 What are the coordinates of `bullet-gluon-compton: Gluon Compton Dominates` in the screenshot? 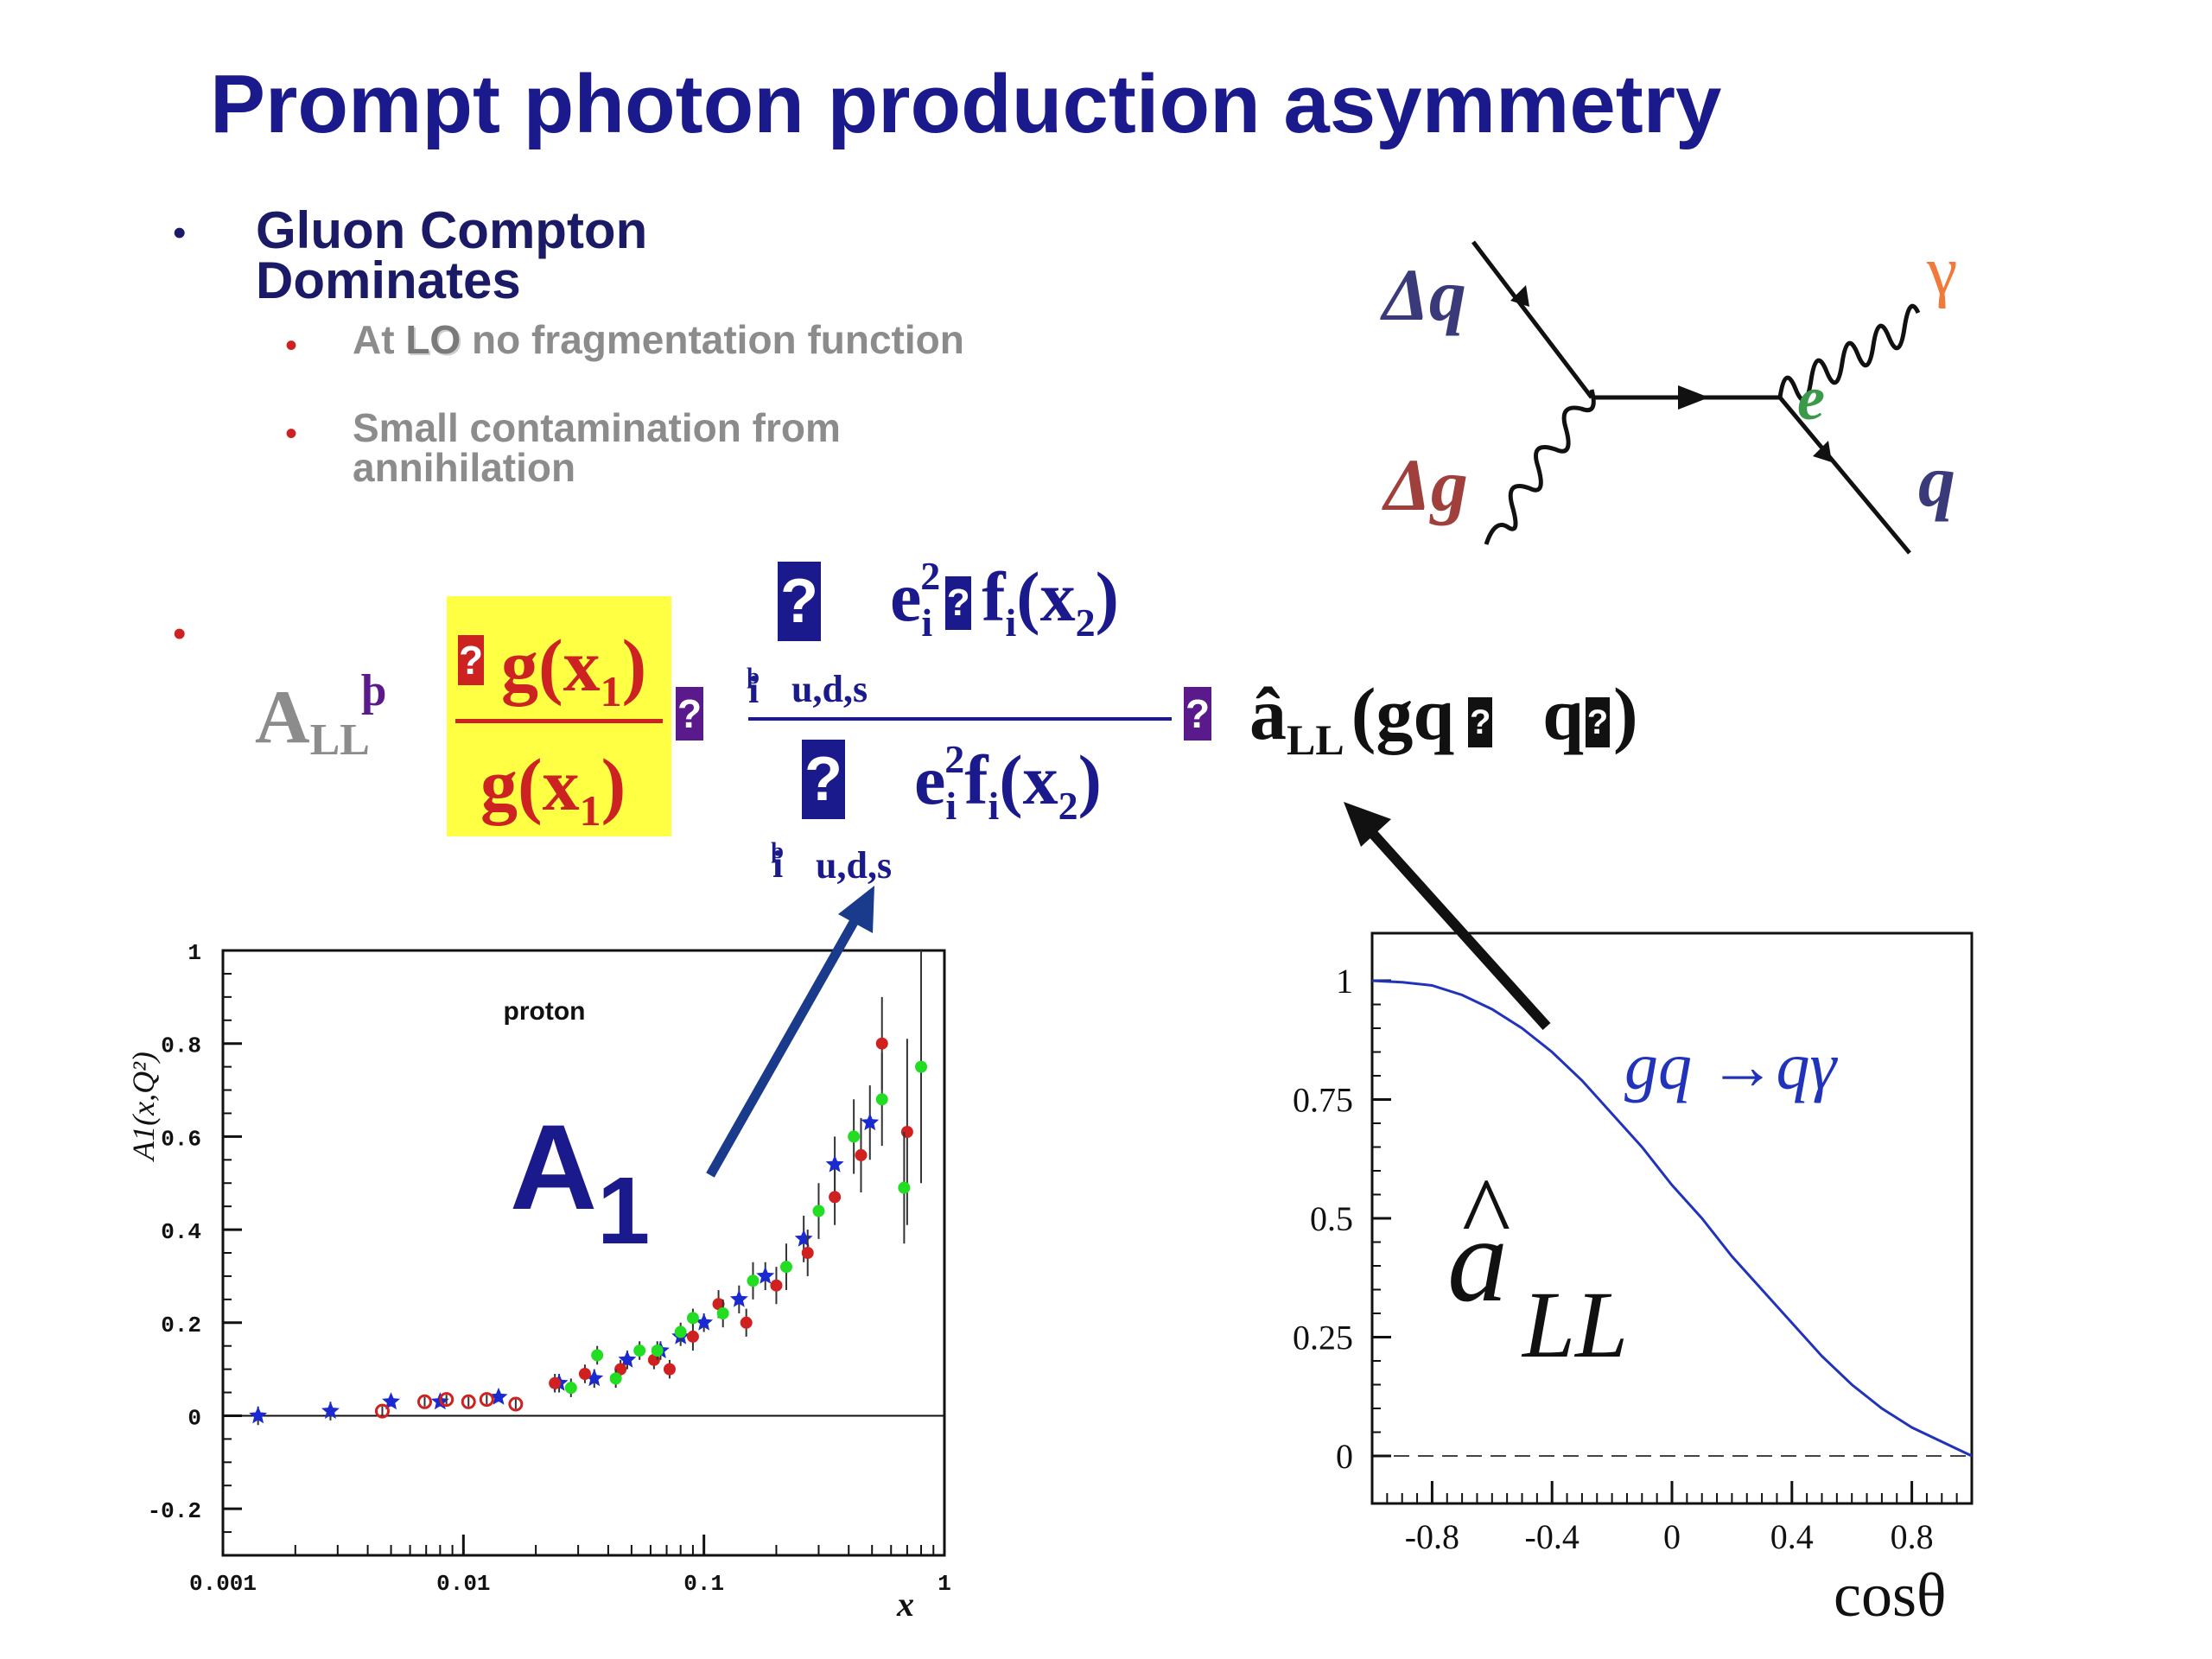 It's located at (452, 255).